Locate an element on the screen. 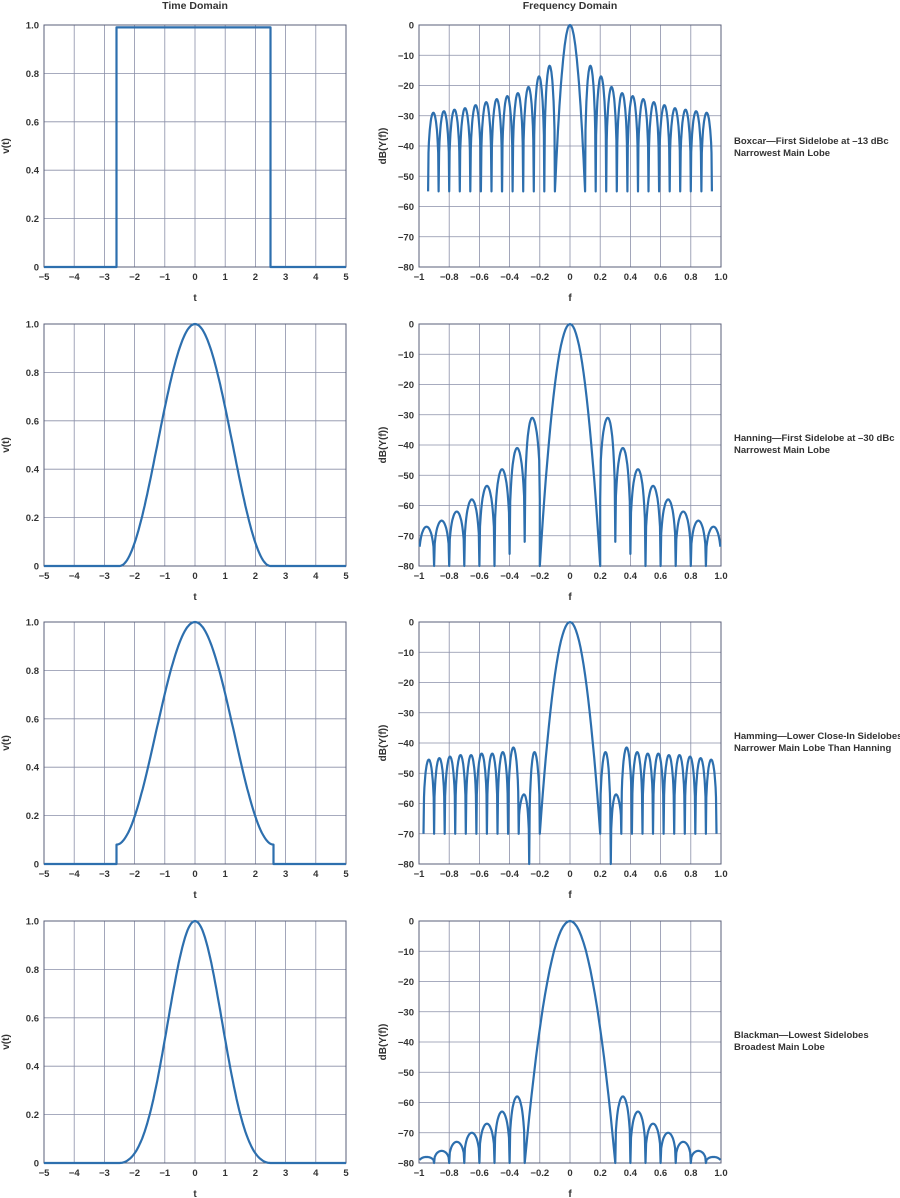 The width and height of the screenshot is (900, 1198). x-tick-label: −5 is located at coordinates (45, 576).